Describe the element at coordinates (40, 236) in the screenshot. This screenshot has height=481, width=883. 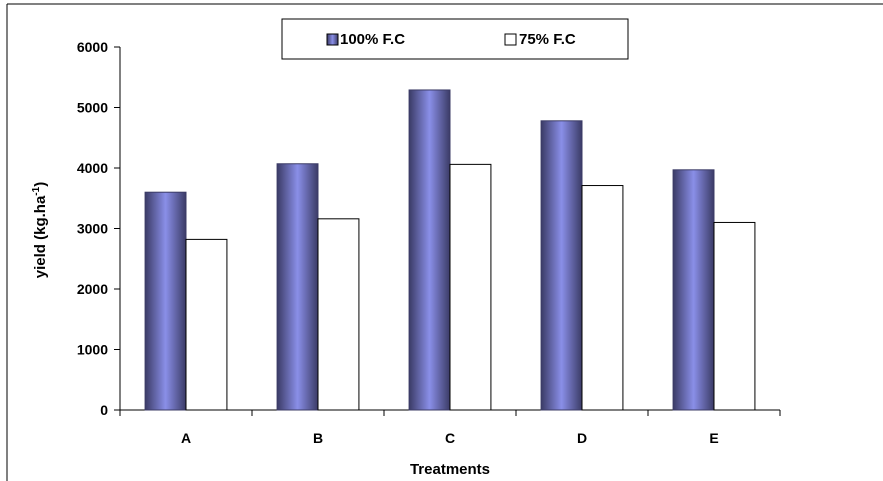
I see `y-axis-title-main: yield (kg.ha` at that location.